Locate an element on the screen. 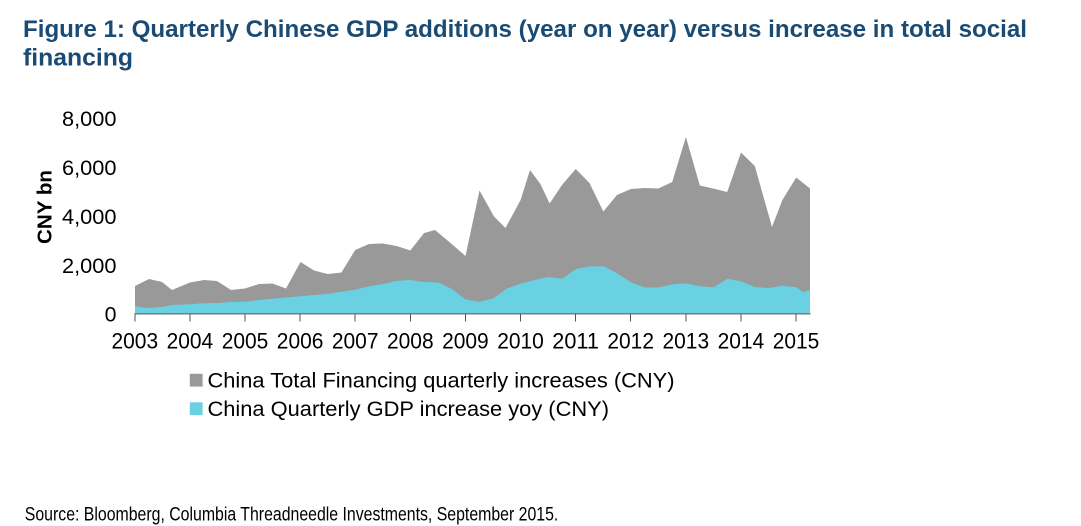  svg-text:China Quarterly GDP increase y: China Quarterly GDP increase yoy (CNY) is located at coordinates (409, 408).